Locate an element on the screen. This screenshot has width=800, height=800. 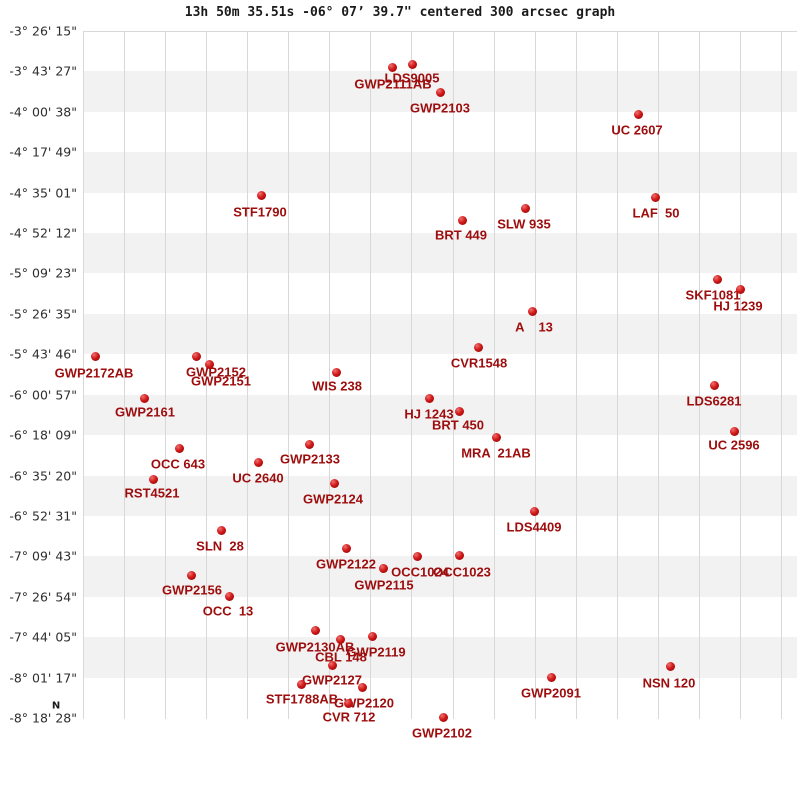
star-label: LAF 50 is located at coordinates (656, 213).